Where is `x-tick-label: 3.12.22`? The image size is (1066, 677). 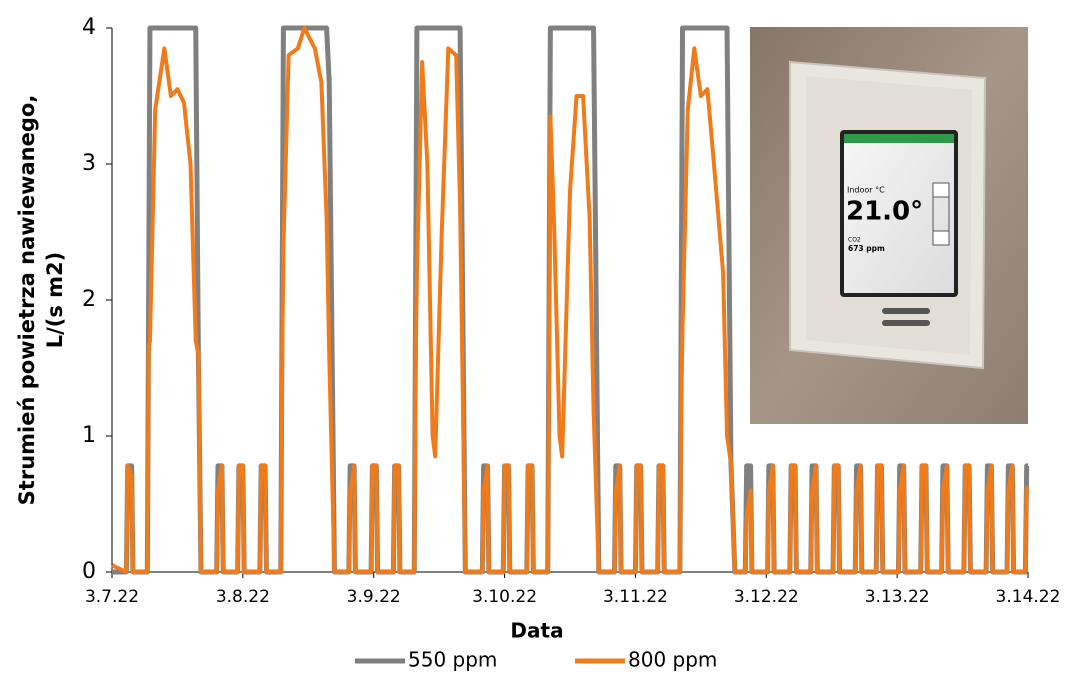 x-tick-label: 3.12.22 is located at coordinates (766, 597).